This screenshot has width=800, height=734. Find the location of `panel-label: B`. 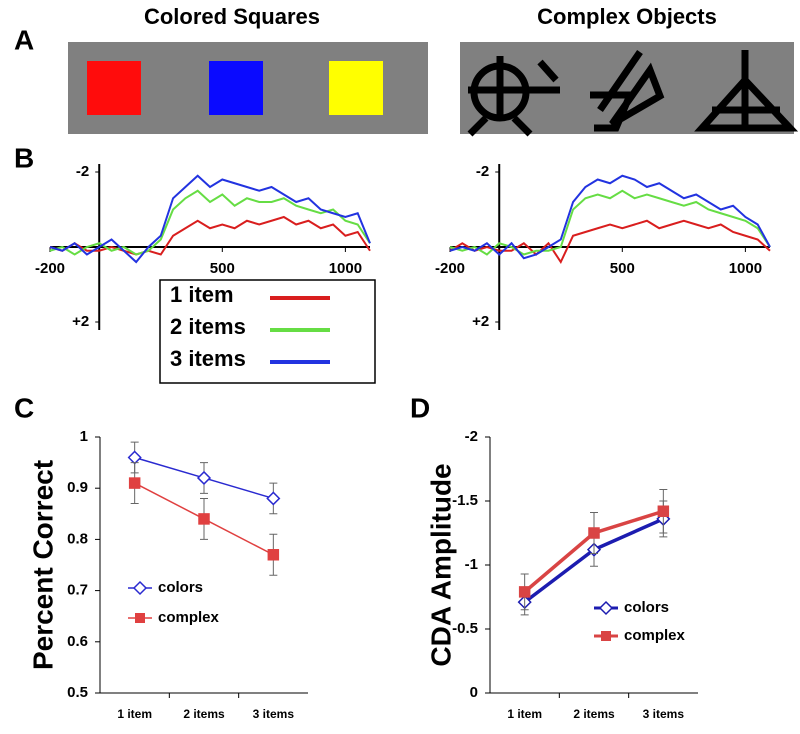

panel-label: B is located at coordinates (24, 157).